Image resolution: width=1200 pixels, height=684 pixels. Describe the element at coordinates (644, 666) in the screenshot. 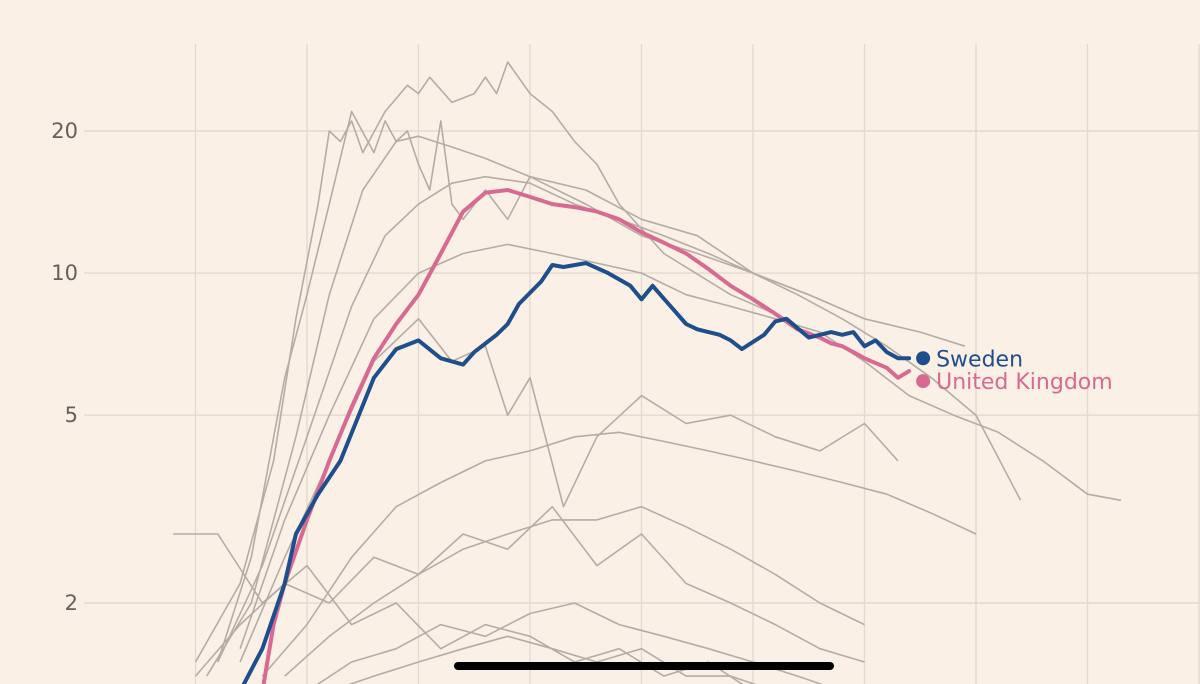

I see `home-indicator` at that location.